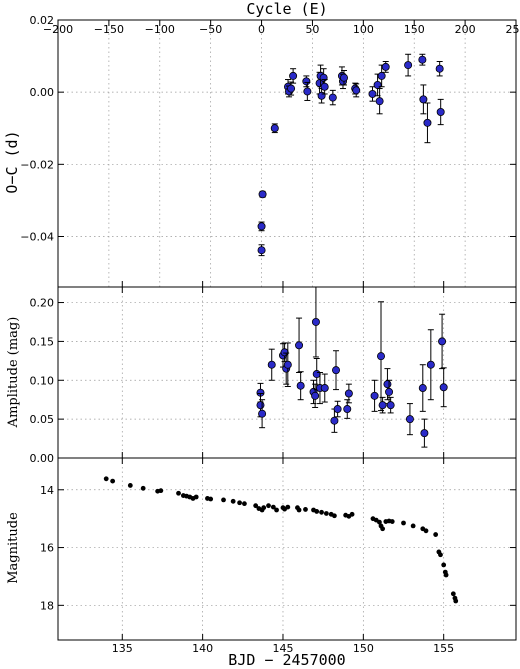 This screenshot has height=669, width=520. Describe the element at coordinates (443, 648) in the screenshot. I see `bottom-x-tick-label: 155` at that location.